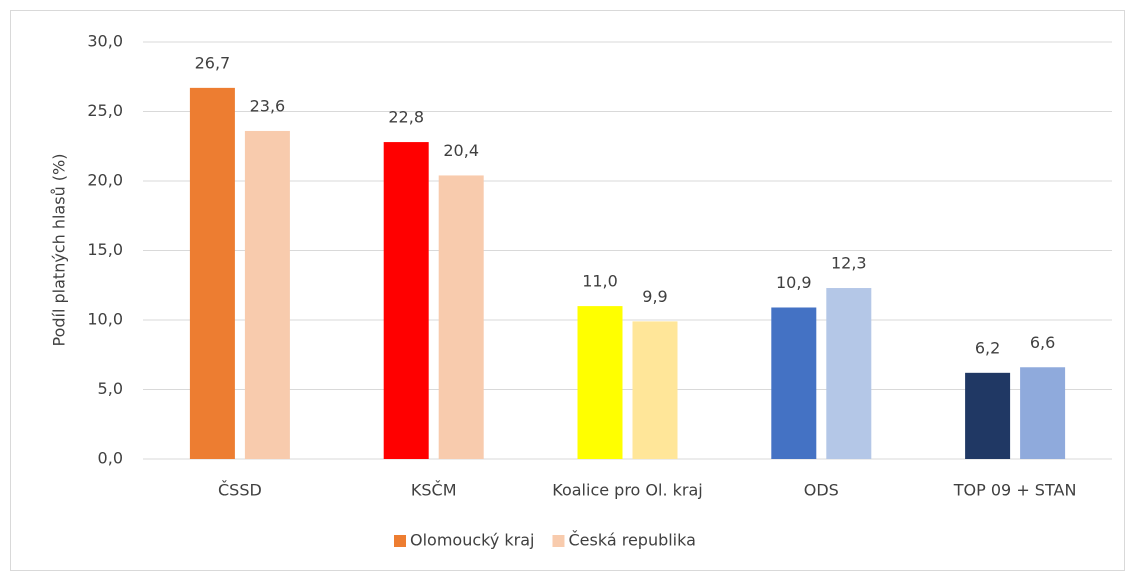 The height and width of the screenshot is (572, 1126). I want to click on y-tick-label: 25,0, so click(105, 110).